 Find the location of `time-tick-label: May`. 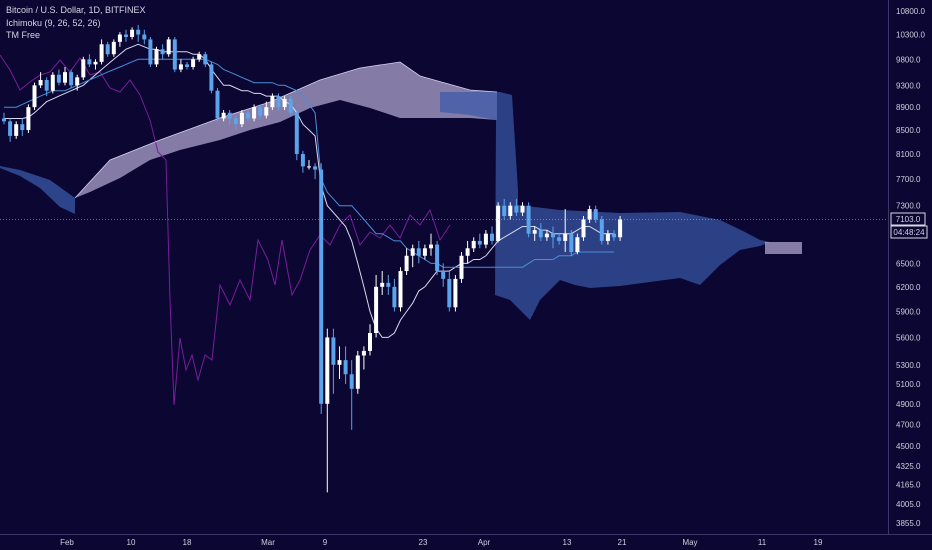

time-tick-label: May is located at coordinates (689, 542).